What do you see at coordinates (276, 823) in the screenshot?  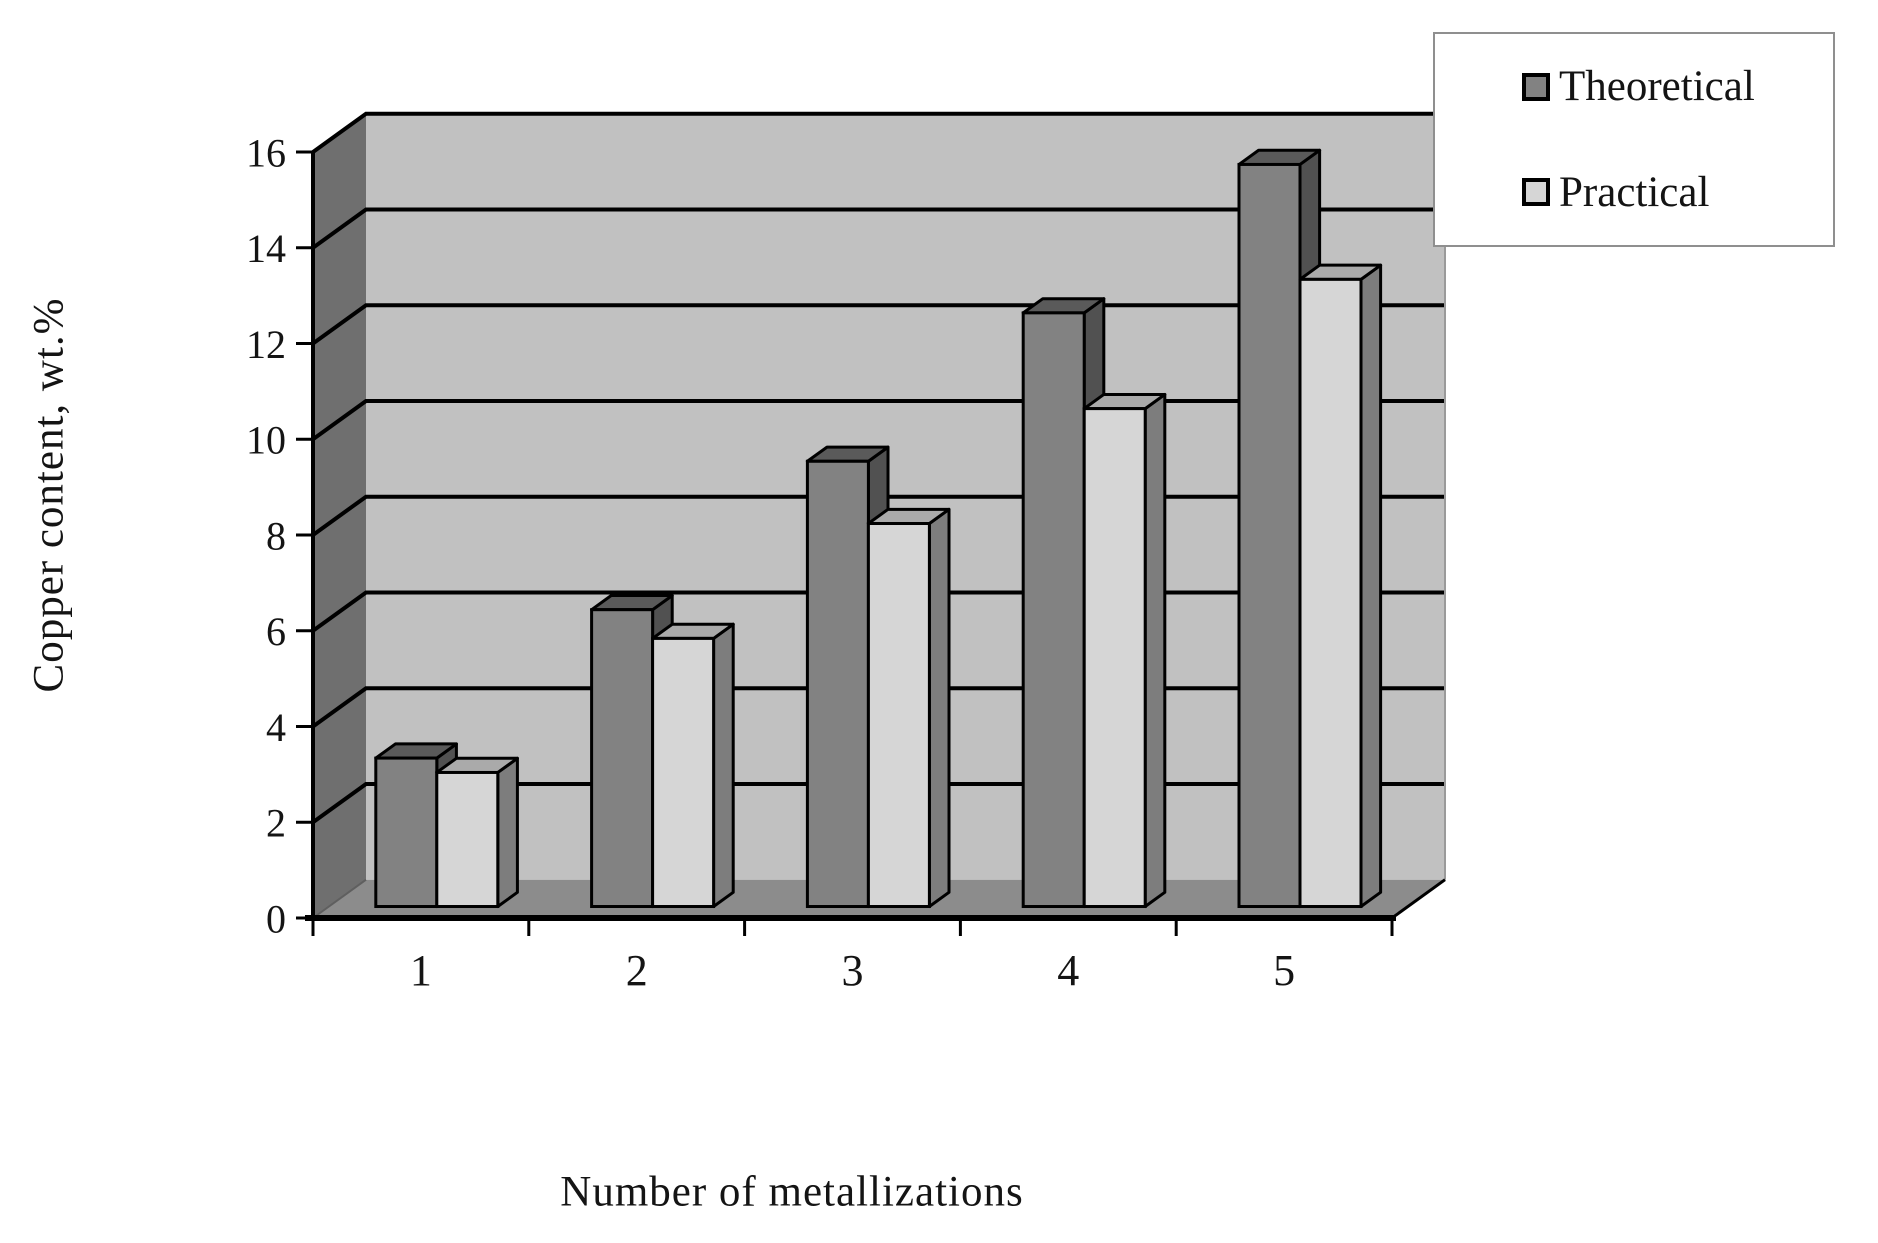 I see `y-tick-label: 2` at bounding box center [276, 823].